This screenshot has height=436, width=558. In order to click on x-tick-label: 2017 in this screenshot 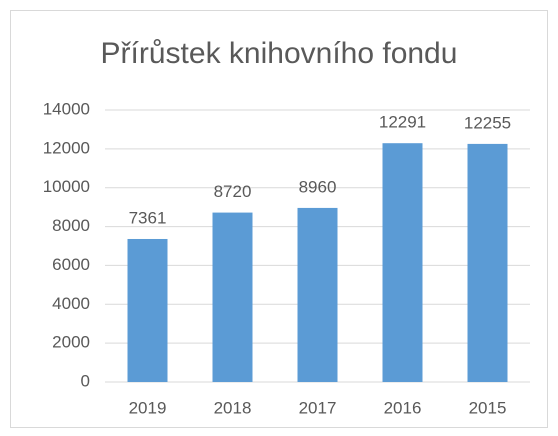, I will do `click(318, 407)`.